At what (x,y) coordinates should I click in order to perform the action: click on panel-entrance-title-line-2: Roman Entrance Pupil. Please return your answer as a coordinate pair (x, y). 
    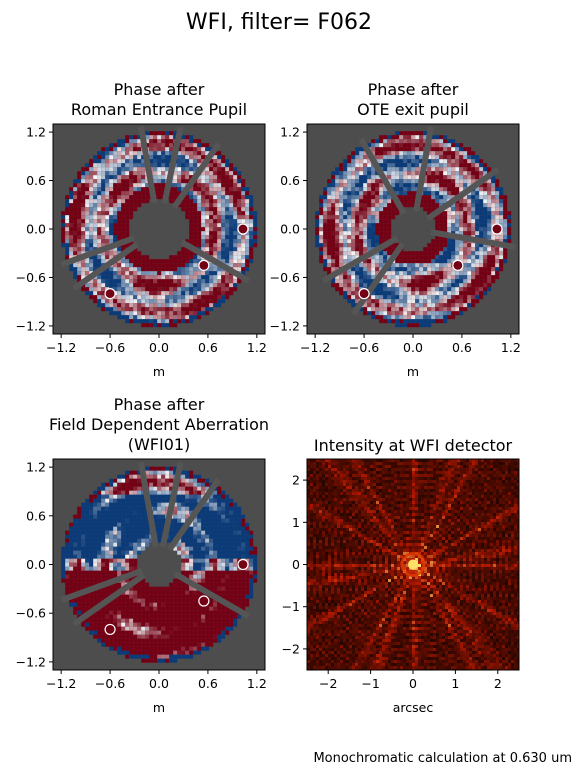
    Looking at the image, I should click on (159, 109).